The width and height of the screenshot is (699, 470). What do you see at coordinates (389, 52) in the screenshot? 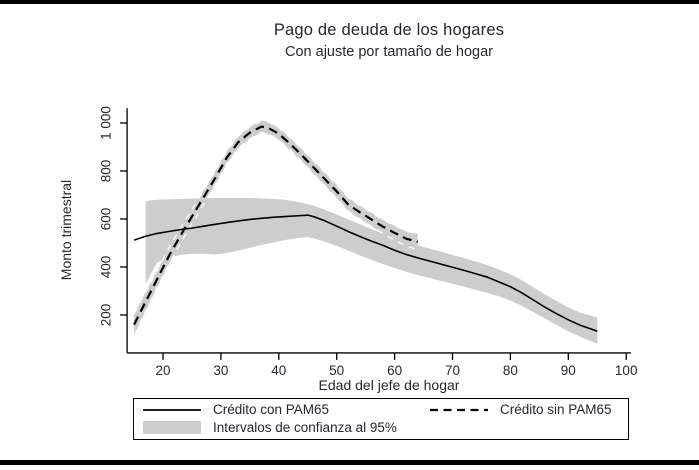
I see `chart-subtitle: Con ajuste por tamaño de hogar` at bounding box center [389, 52].